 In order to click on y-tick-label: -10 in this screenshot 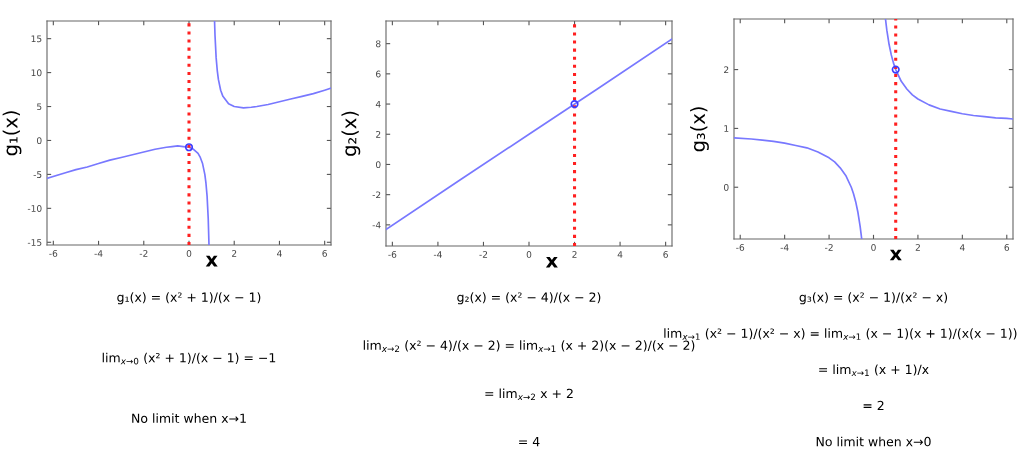, I will do `click(34, 208)`.